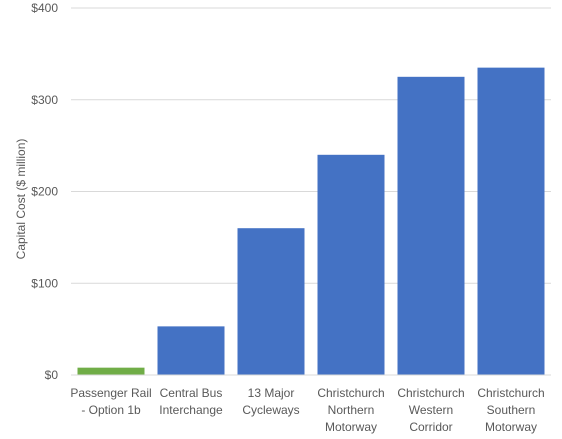  I want to click on x-category-label: Central Bus Interchange, so click(191, 401).